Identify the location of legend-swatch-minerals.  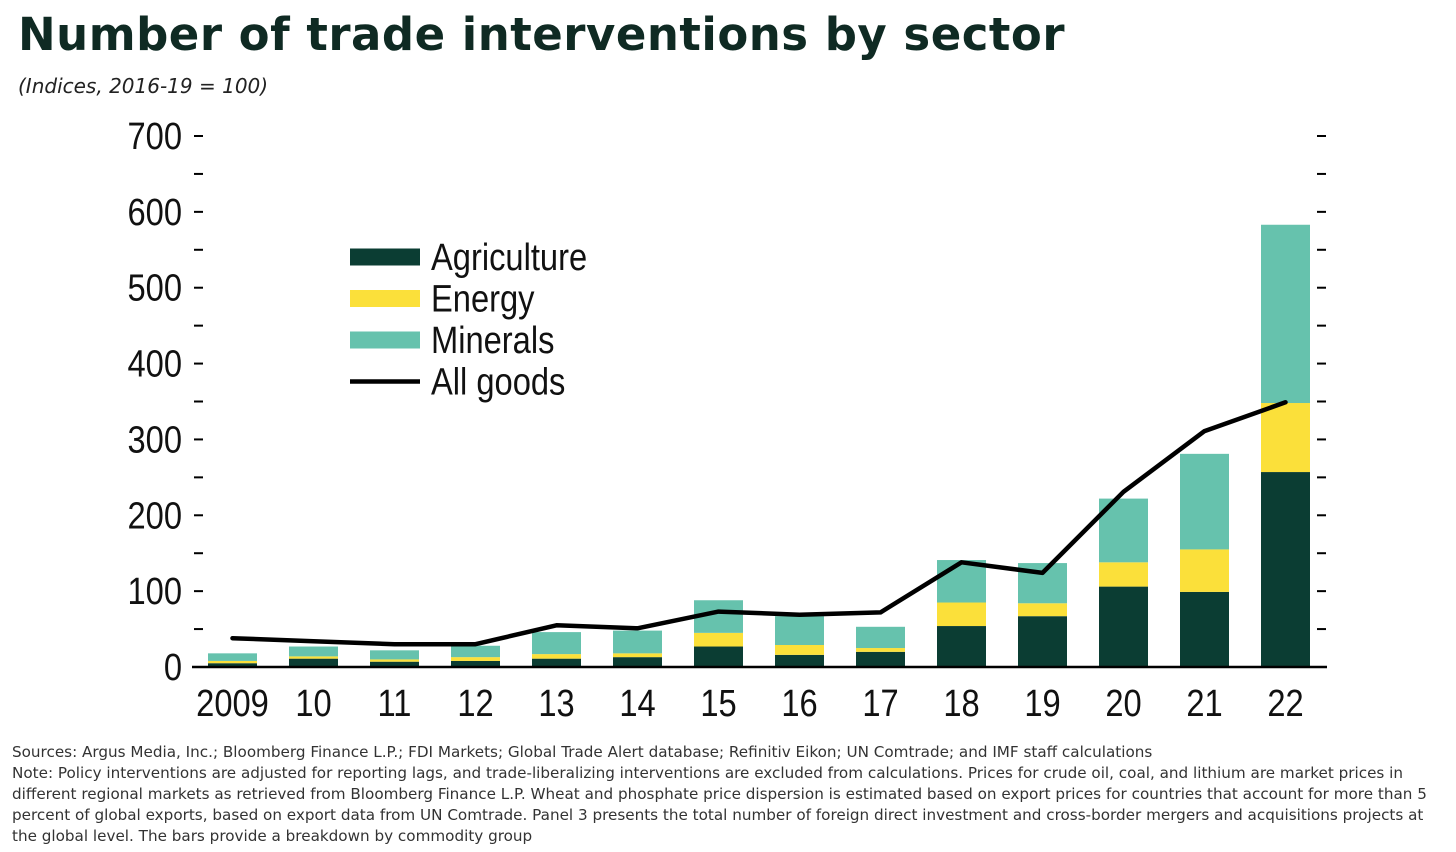
(385, 340).